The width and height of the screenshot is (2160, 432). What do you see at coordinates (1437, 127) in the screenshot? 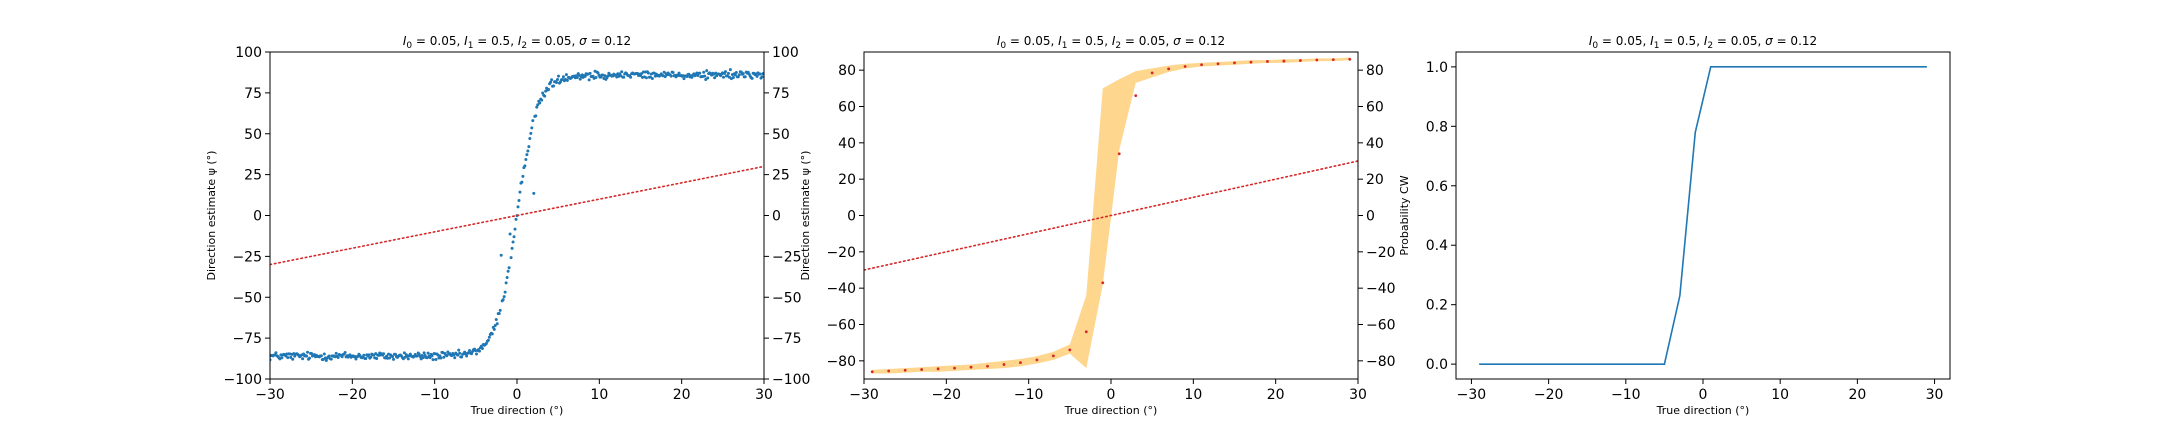
I see `y-tick-label: 0.8` at bounding box center [1437, 127].